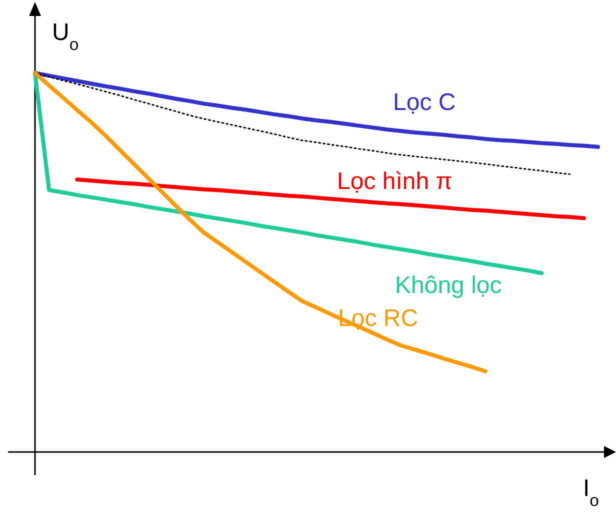  Describe the element at coordinates (448, 285) in the screenshot. I see `series-label: Không lọc` at that location.